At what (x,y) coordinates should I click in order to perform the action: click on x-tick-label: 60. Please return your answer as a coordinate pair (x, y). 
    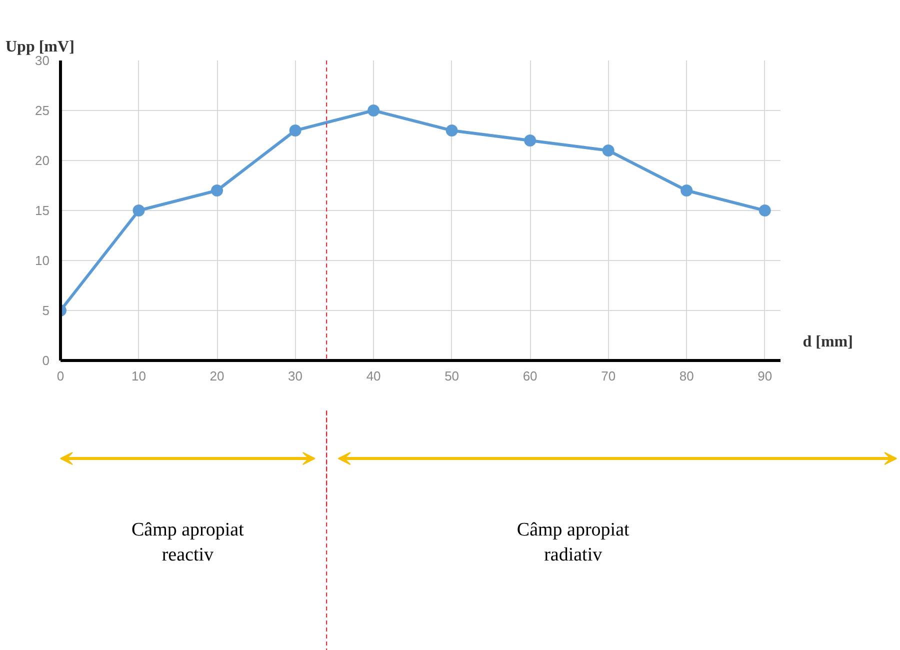
    Looking at the image, I should click on (530, 376).